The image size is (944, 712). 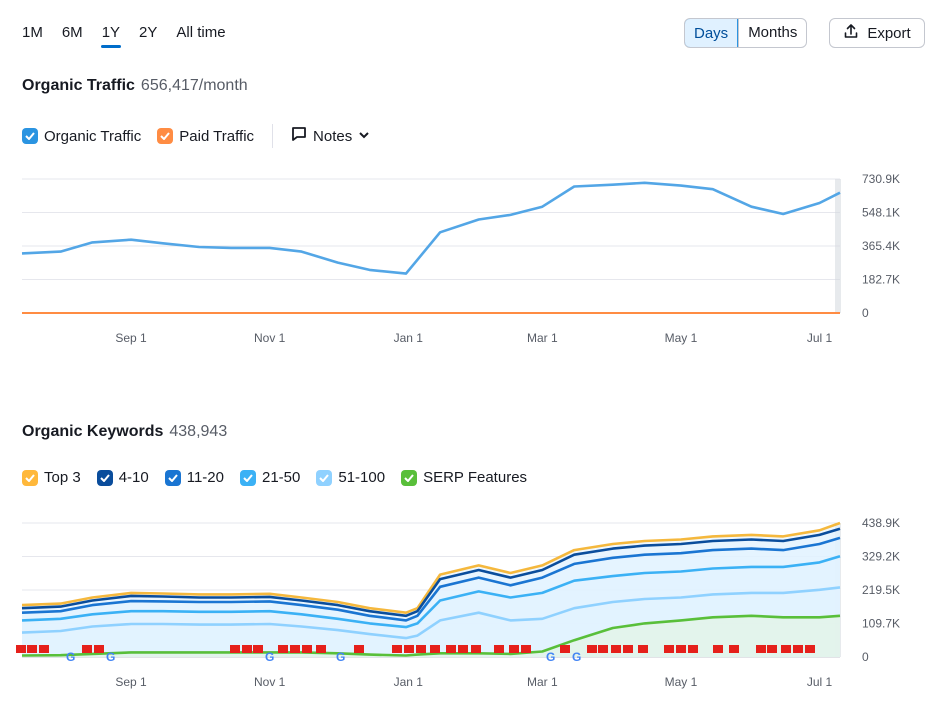 What do you see at coordinates (838, 246) in the screenshot?
I see `hover-band` at bounding box center [838, 246].